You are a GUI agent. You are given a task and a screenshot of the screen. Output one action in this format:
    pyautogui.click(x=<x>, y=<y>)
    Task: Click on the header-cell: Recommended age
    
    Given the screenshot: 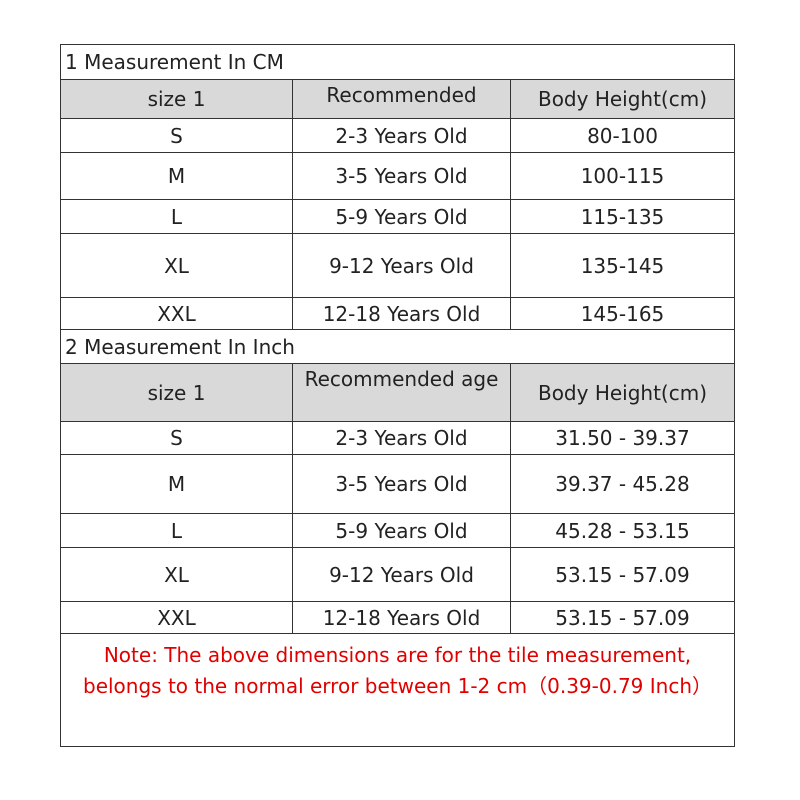 What is the action you would take?
    pyautogui.click(x=401, y=392)
    